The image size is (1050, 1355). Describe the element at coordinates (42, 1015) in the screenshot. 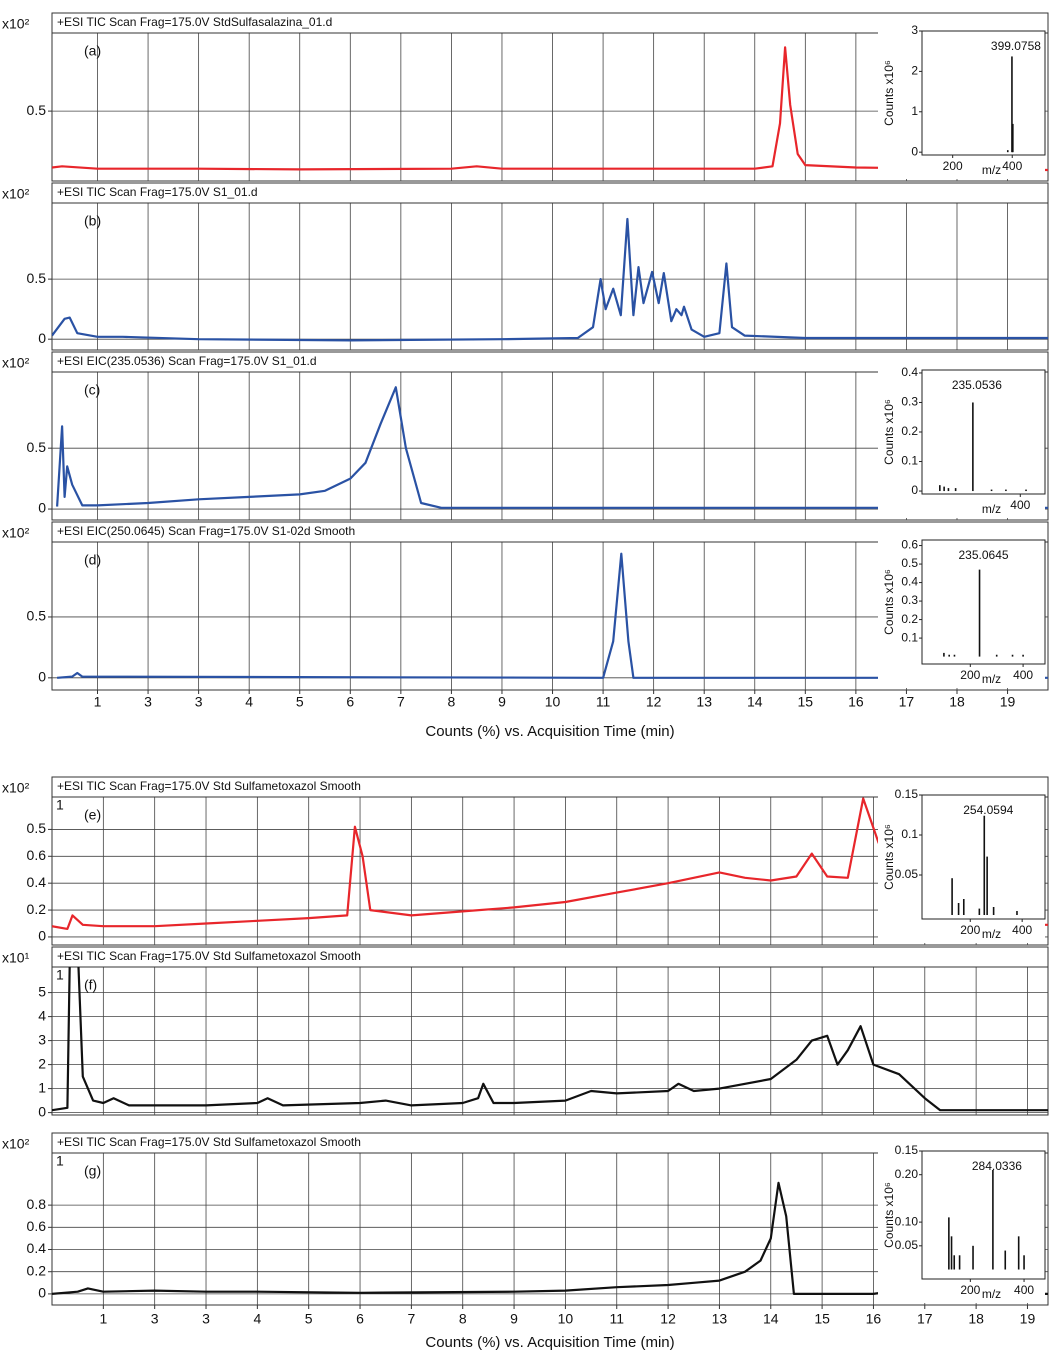

I see `y-tick-label: 4` at that location.